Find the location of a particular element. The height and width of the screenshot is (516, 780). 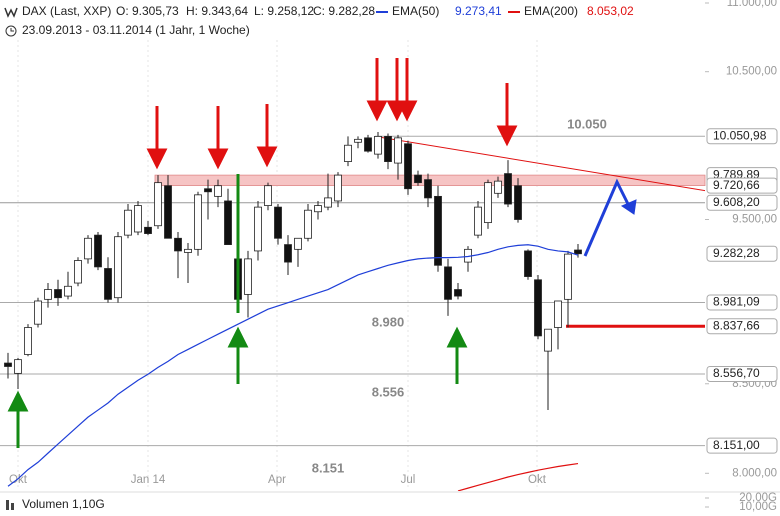

legend-label: EMA(200) is located at coordinates (551, 11).